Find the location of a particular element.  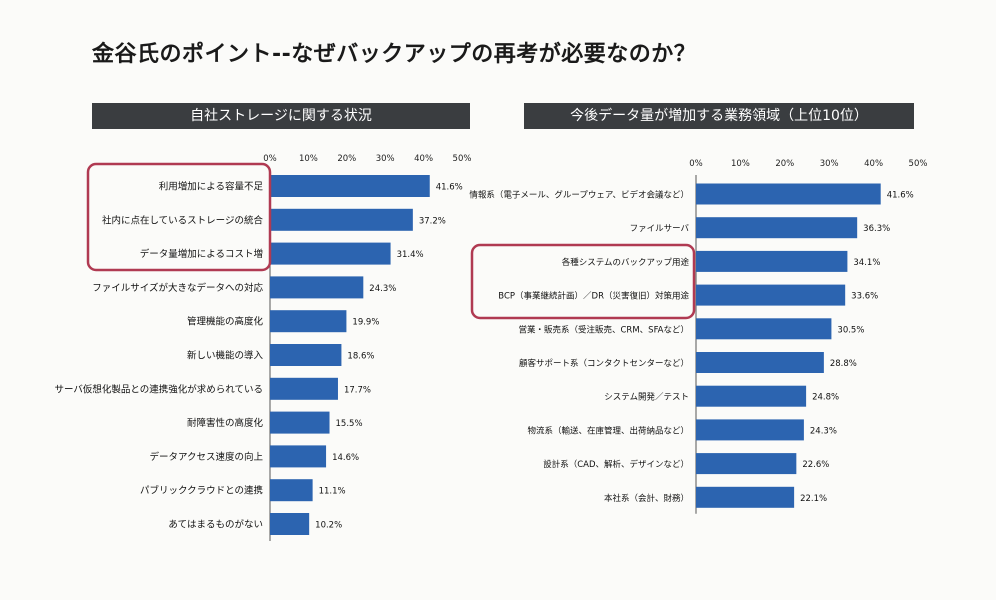

value-label: 18.6% is located at coordinates (360, 357).